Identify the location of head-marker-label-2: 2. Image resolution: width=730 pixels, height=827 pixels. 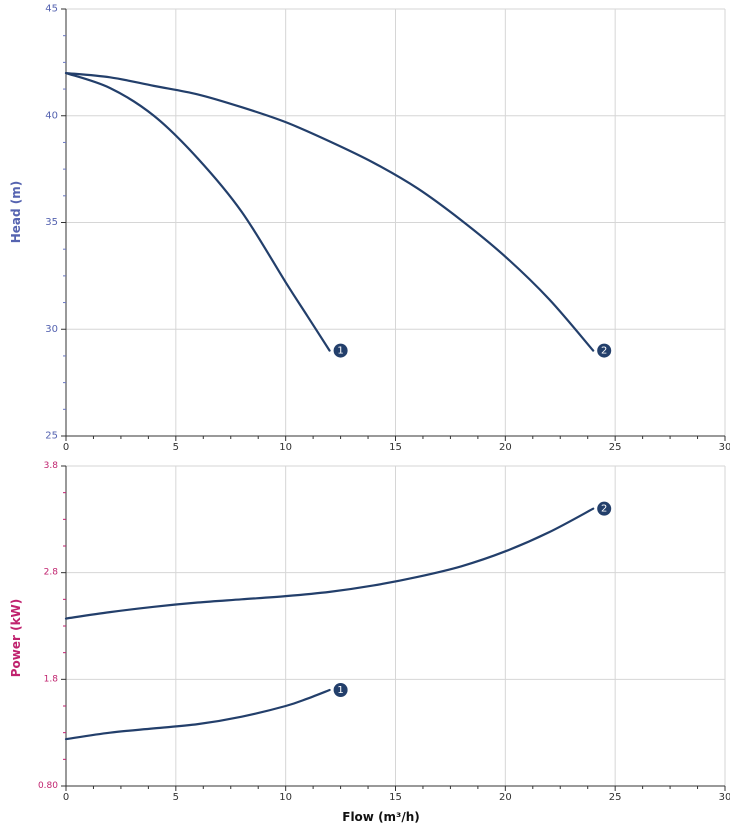
(604, 351).